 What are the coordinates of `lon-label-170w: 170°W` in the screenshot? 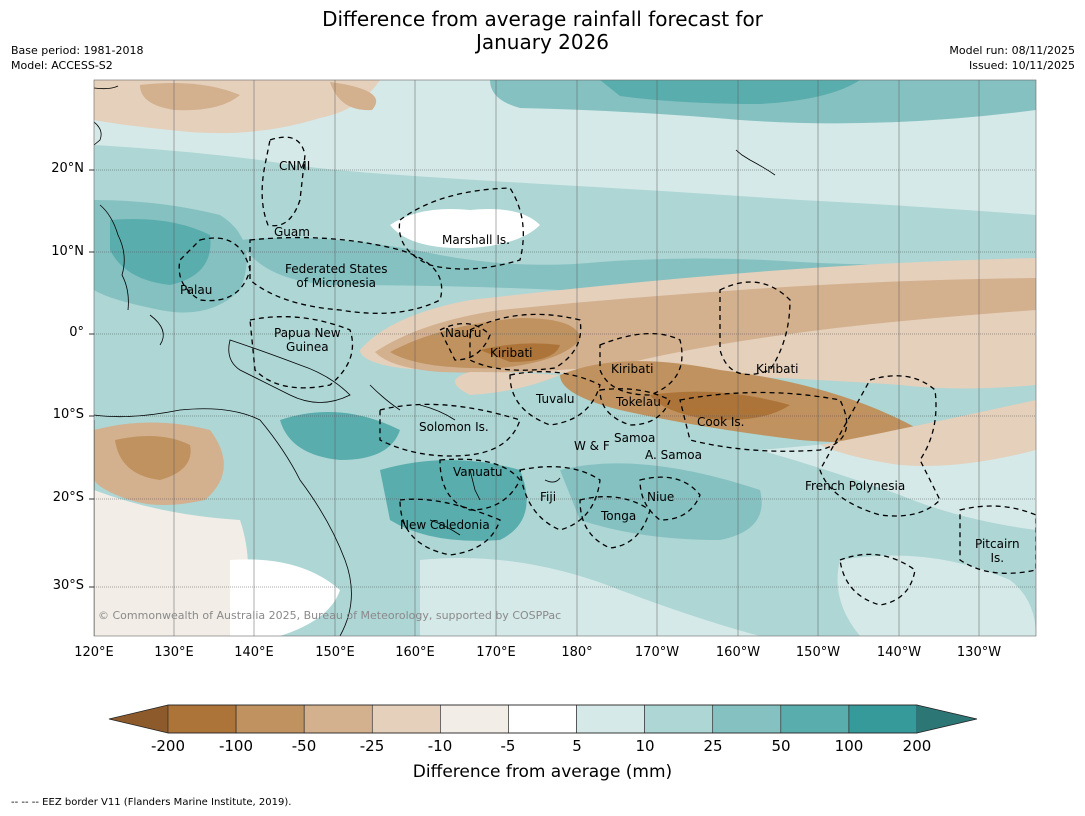 It's located at (657, 652).